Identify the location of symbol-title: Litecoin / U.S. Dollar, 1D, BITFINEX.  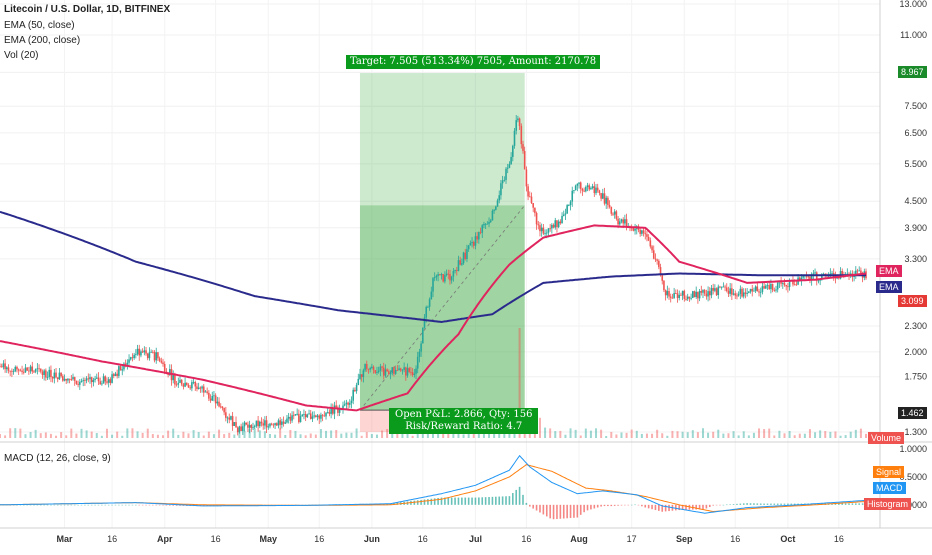
(87, 9).